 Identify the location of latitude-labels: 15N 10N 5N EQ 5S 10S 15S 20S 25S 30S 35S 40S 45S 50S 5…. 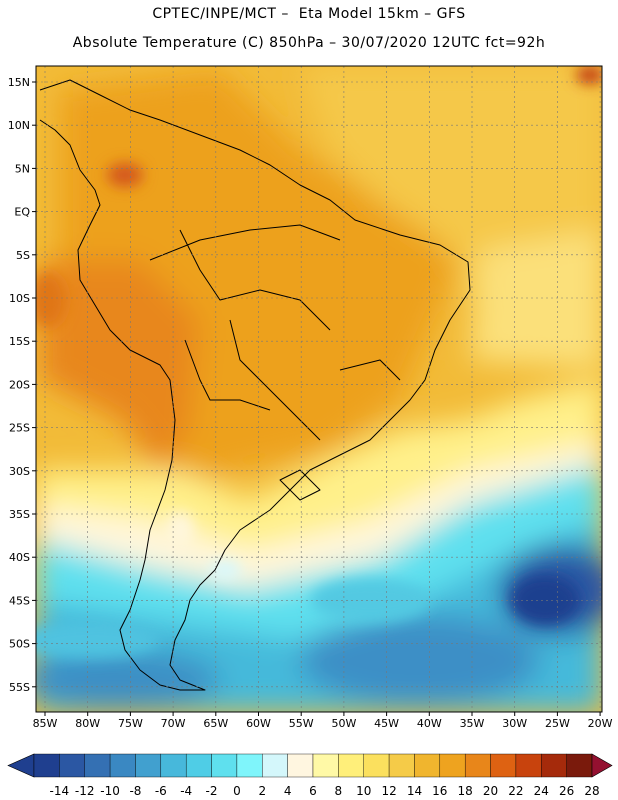
(22, 385).